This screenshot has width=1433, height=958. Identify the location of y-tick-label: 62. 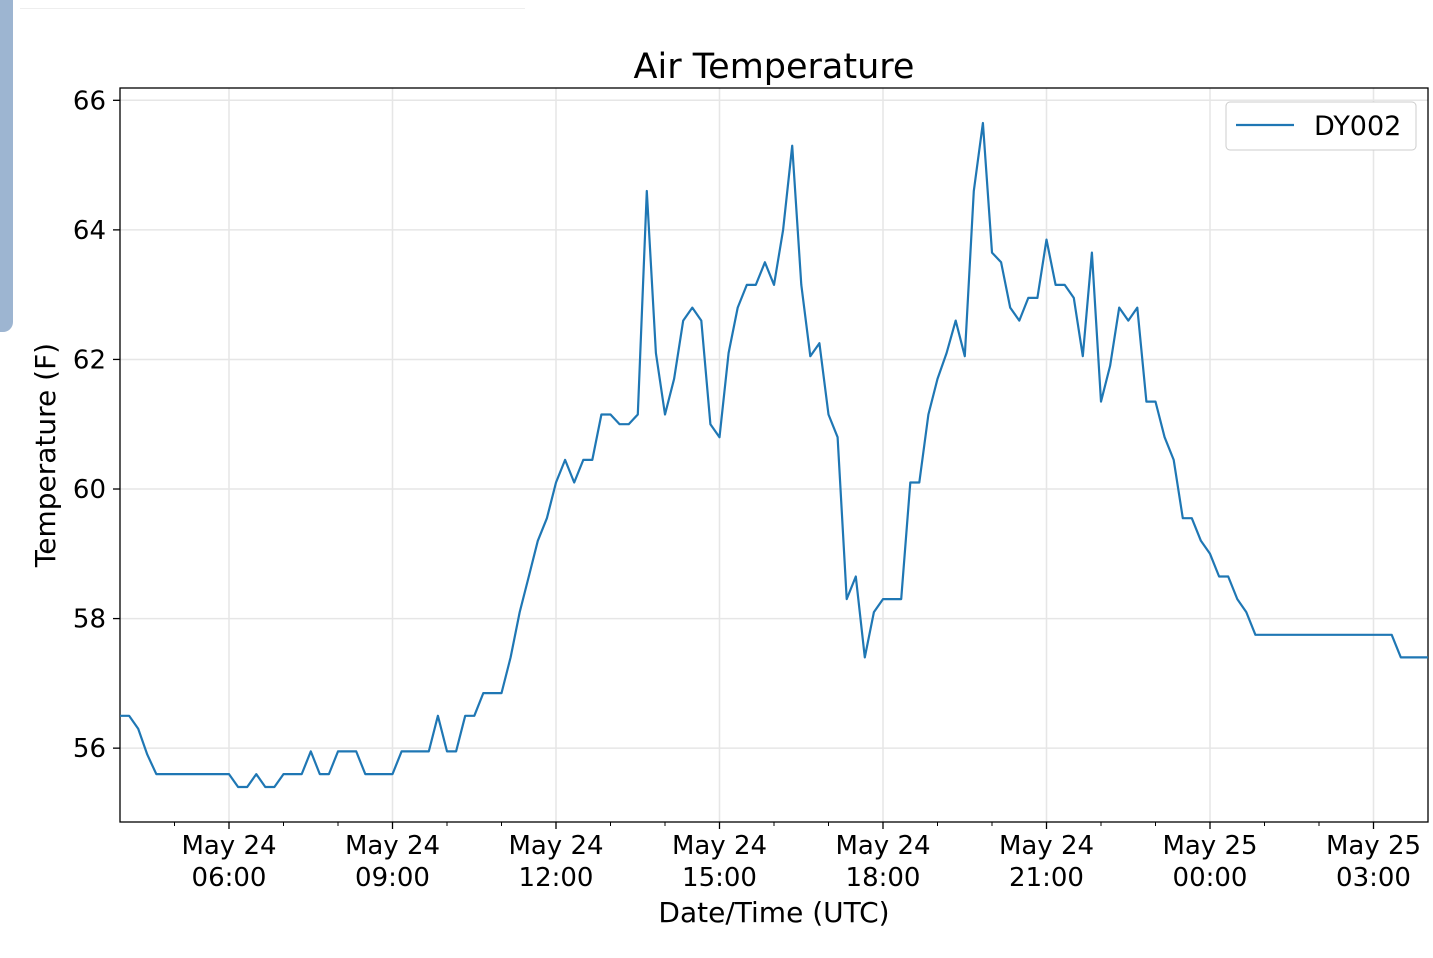
(89, 360).